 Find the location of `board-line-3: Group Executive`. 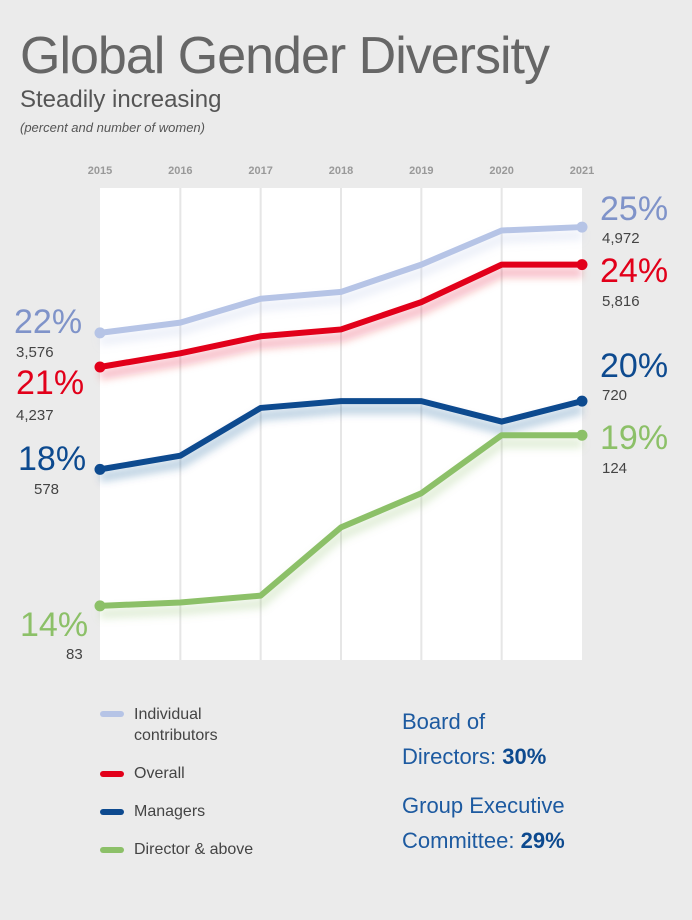

board-line-3: Group Executive is located at coordinates (483, 805).